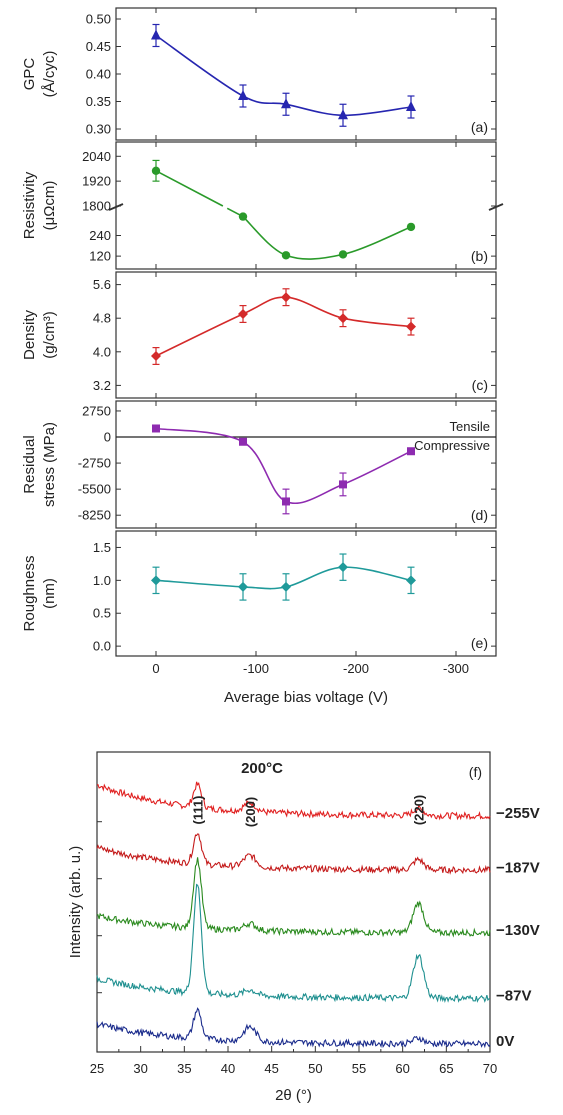 This screenshot has height=1115, width=563. What do you see at coordinates (49, 593) in the screenshot?
I see `y-axis-label: (nm)` at bounding box center [49, 593].